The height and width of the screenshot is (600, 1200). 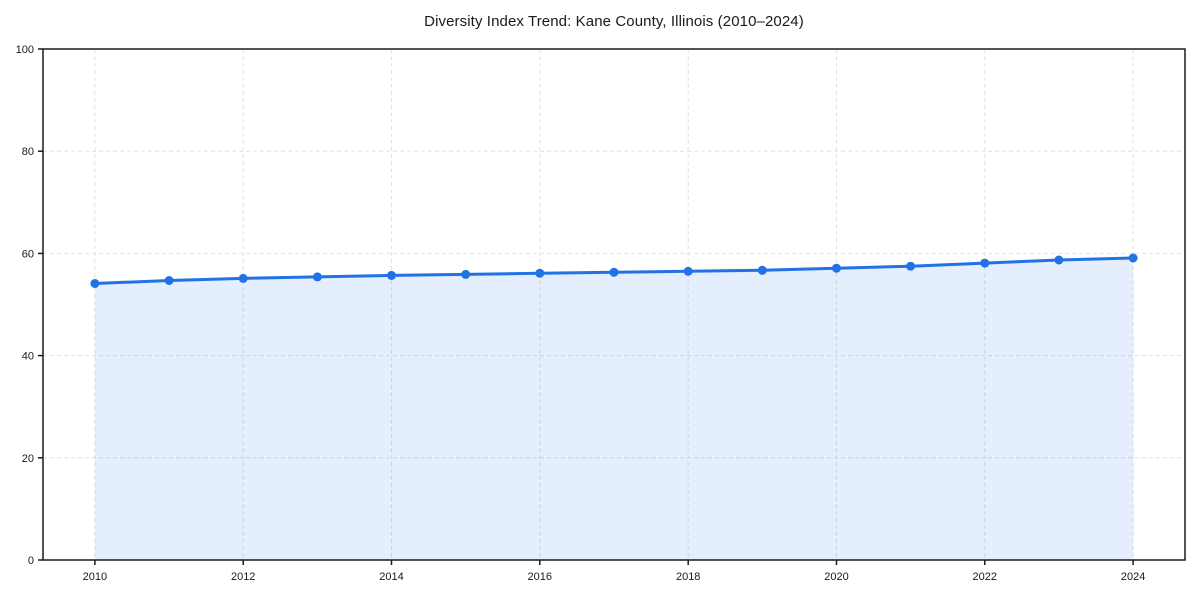 What do you see at coordinates (688, 577) in the screenshot?
I see `x-tick-label: 2018` at bounding box center [688, 577].